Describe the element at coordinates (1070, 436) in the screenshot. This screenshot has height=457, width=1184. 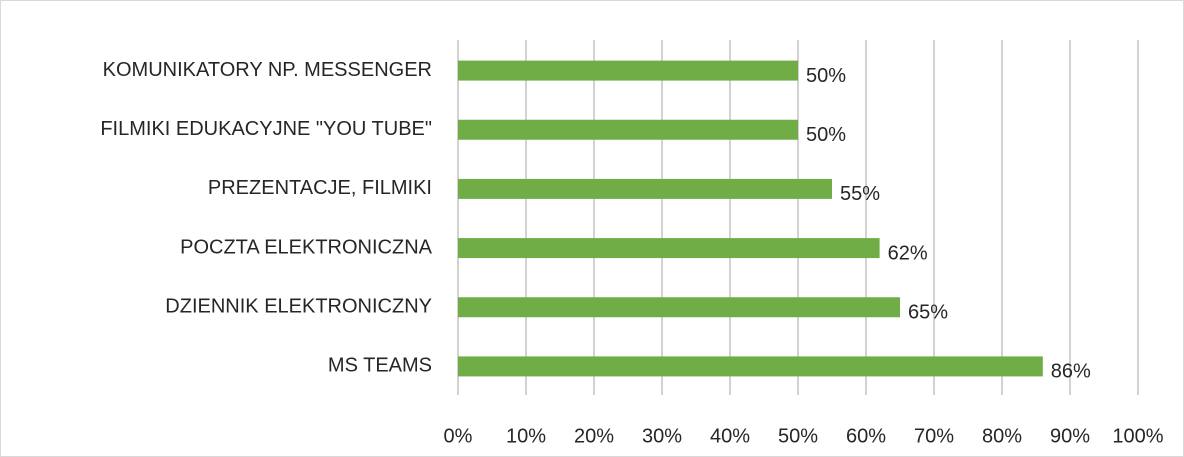
I see `x-tick-label: 90%` at that location.